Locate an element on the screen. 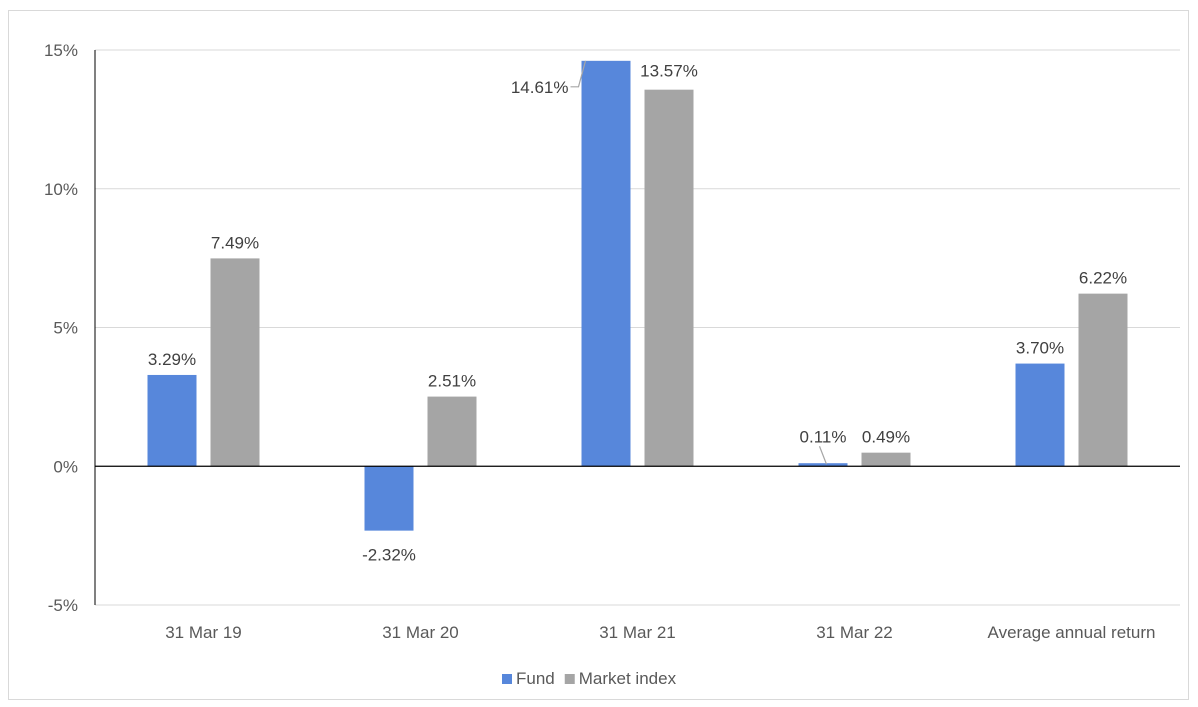 This screenshot has height=707, width=1198. market-index-legend-swatch is located at coordinates (569, 679).